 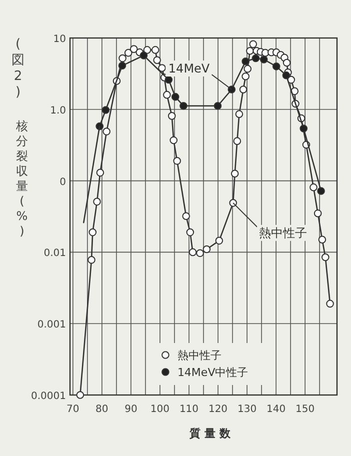 I want to click on x-tick-label: 70, so click(x=73, y=409).